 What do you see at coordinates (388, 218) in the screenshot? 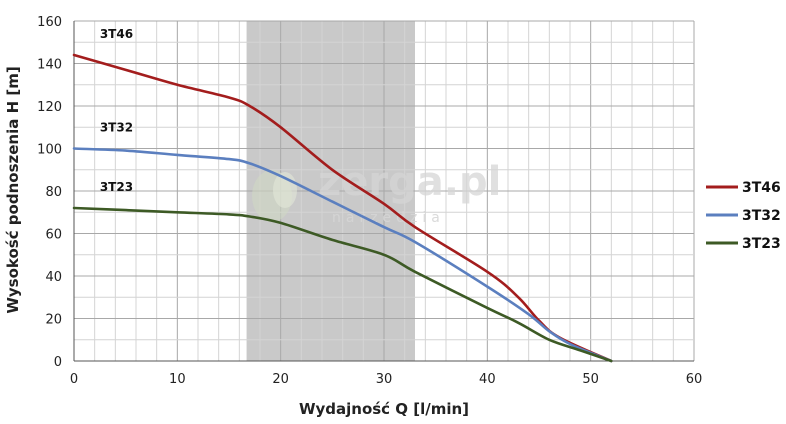
I see `watermark-sub: narzedzia` at bounding box center [388, 218].